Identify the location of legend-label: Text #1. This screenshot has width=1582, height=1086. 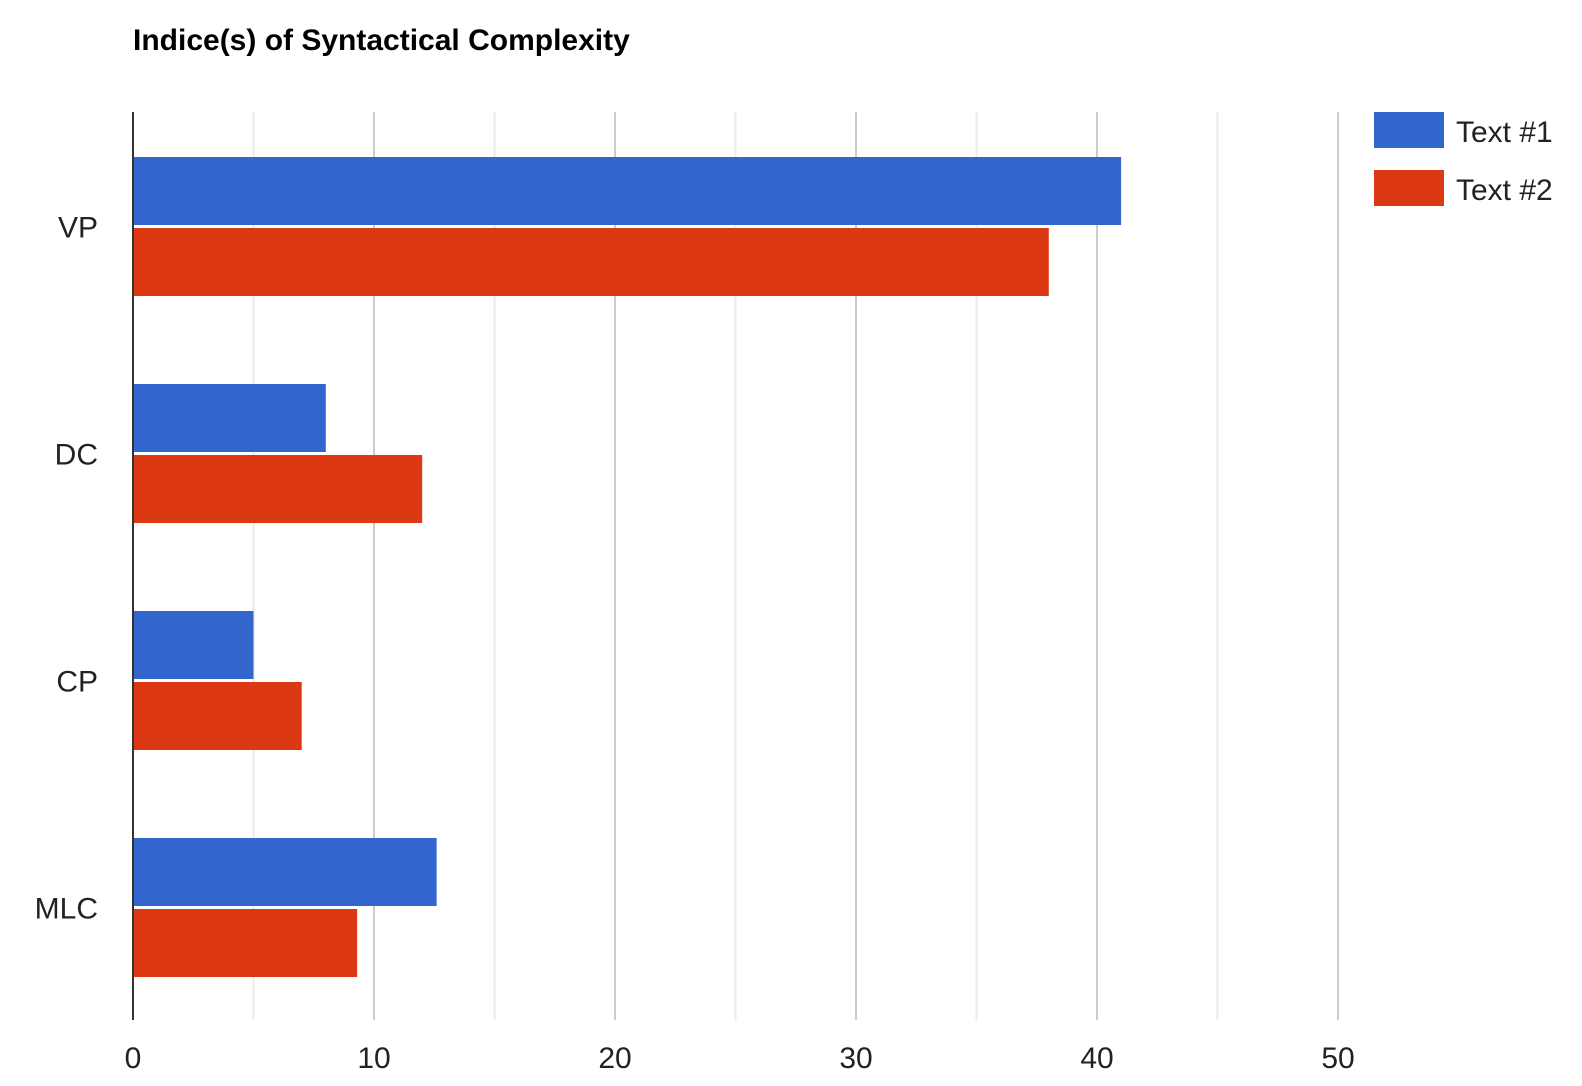
(1504, 132).